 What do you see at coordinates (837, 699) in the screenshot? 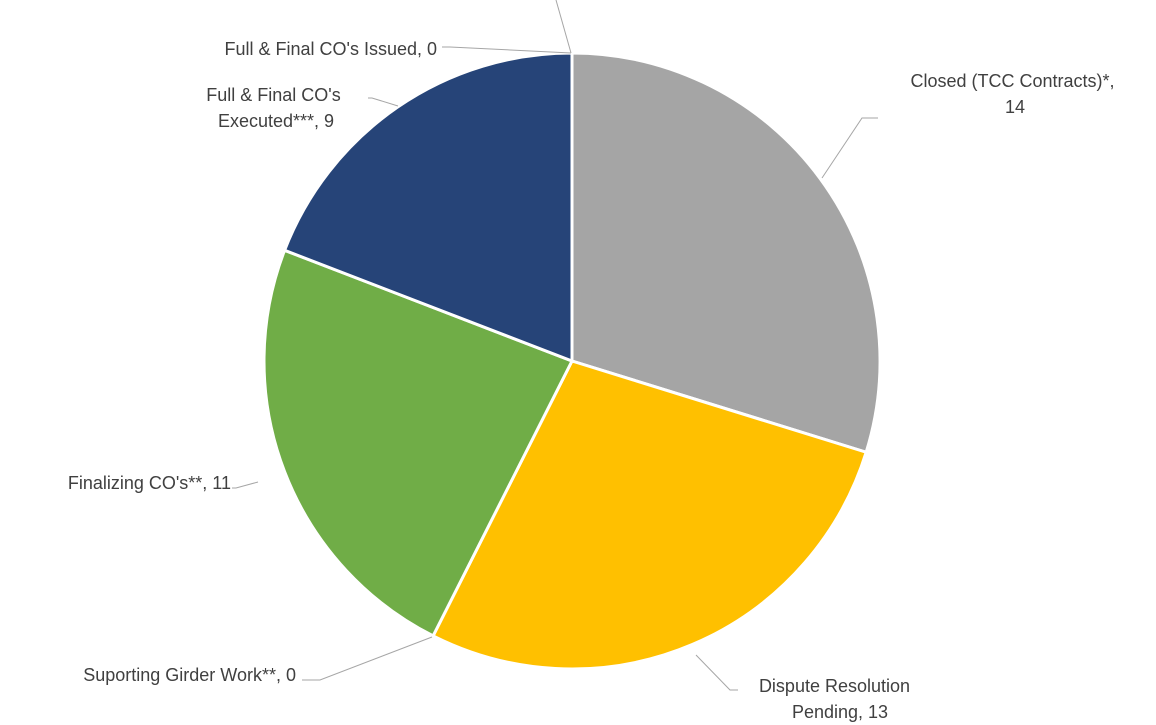
I see `data-label-dispute-resolution: Dispute Resolution Pending, 13` at bounding box center [837, 699].